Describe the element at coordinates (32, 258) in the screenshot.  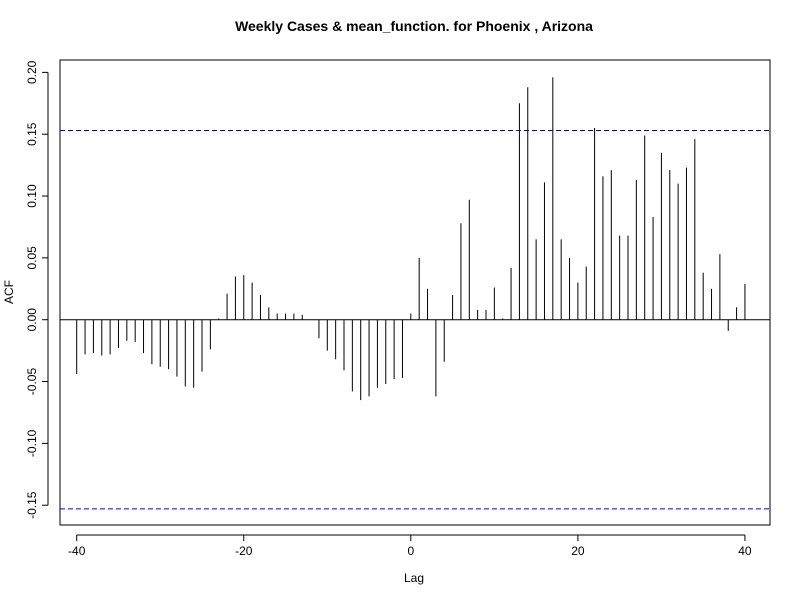
I see `y-tick-label: 0.05` at that location.